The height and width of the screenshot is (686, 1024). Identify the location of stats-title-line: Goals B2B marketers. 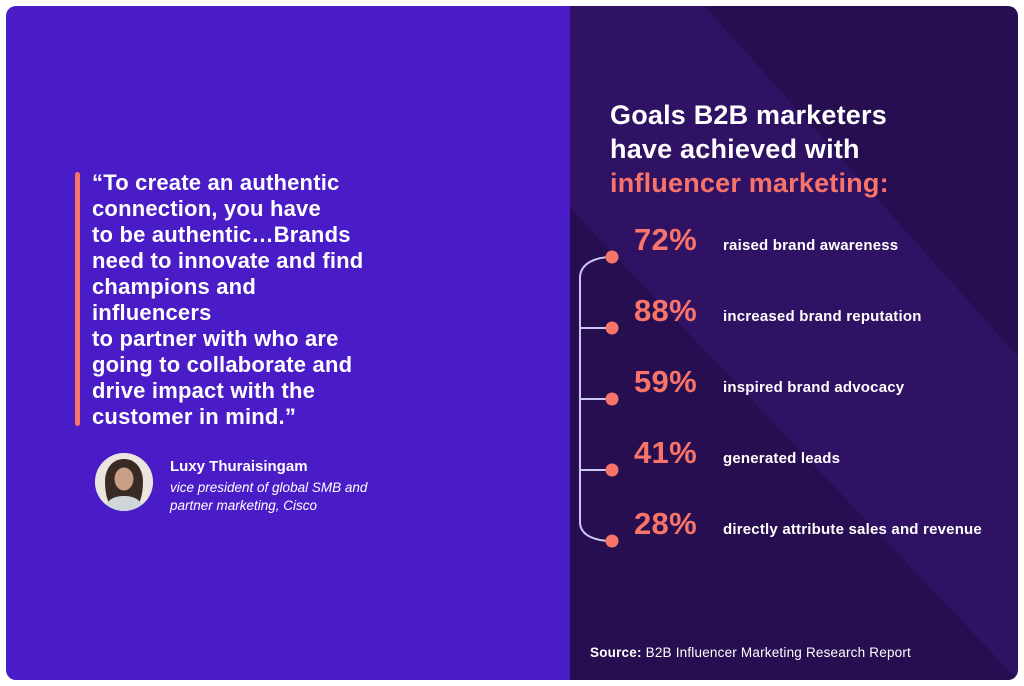
(748, 115).